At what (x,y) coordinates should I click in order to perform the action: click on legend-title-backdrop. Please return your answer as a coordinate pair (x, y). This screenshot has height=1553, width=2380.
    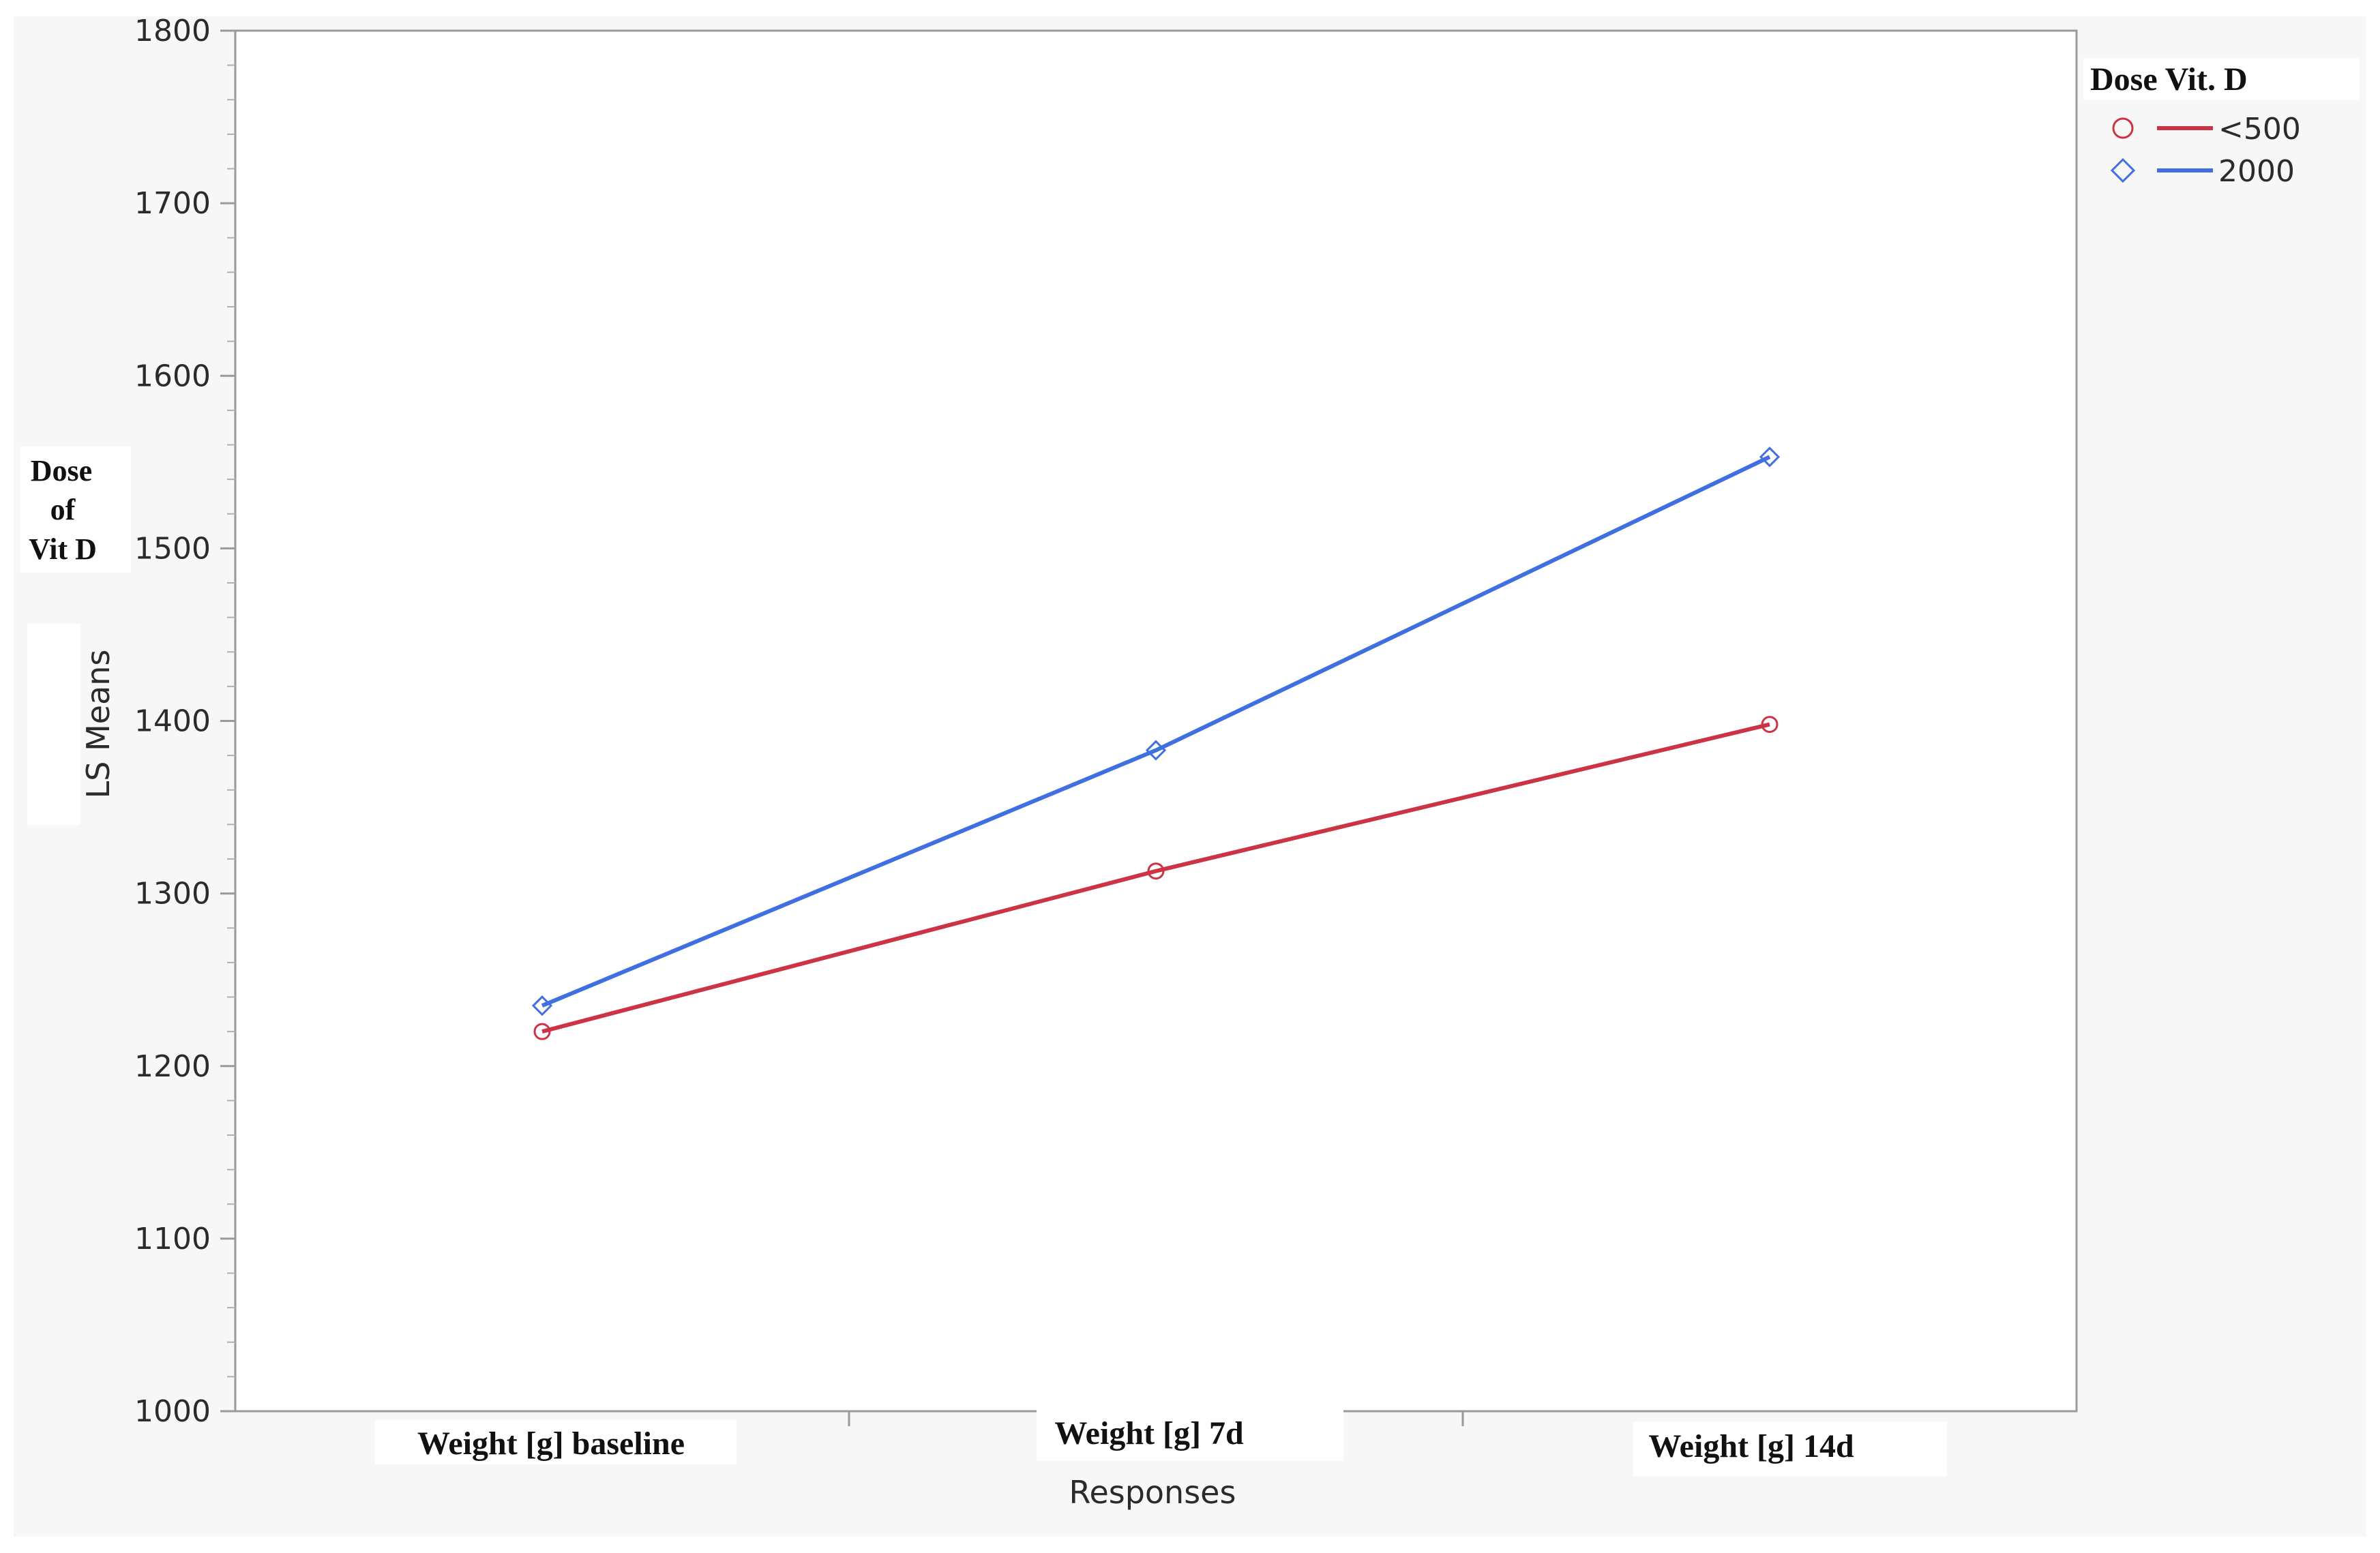
    Looking at the image, I should click on (2221, 79).